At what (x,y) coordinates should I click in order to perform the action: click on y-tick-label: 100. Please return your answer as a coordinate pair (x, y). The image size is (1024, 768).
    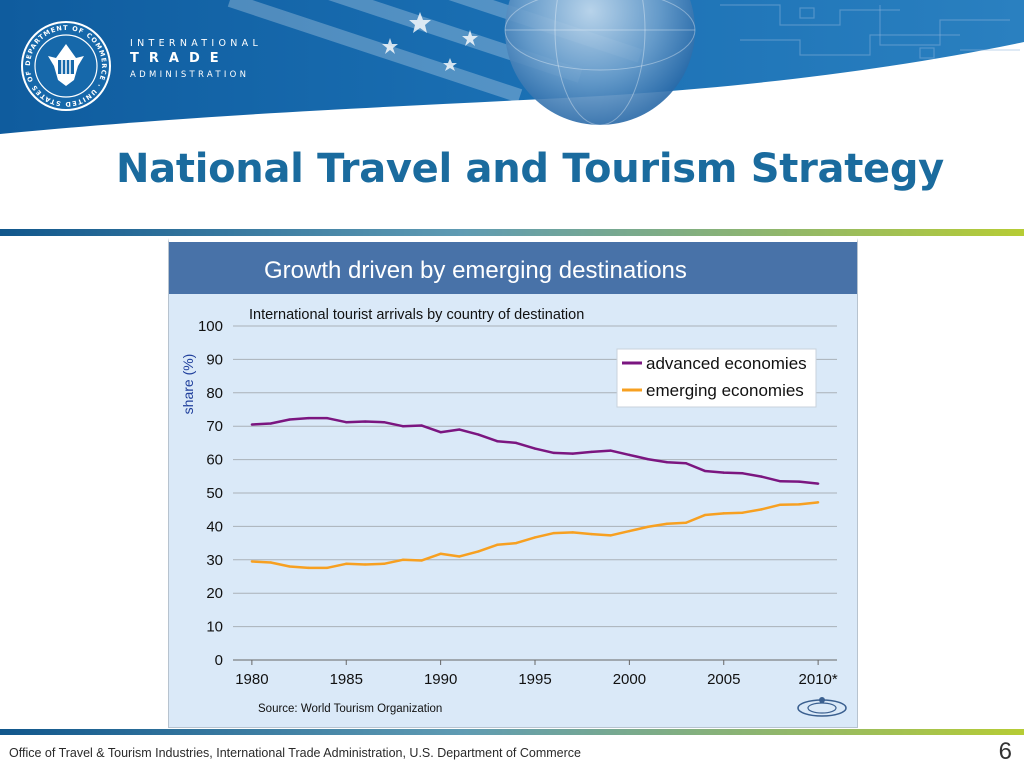
    Looking at the image, I should click on (210, 326).